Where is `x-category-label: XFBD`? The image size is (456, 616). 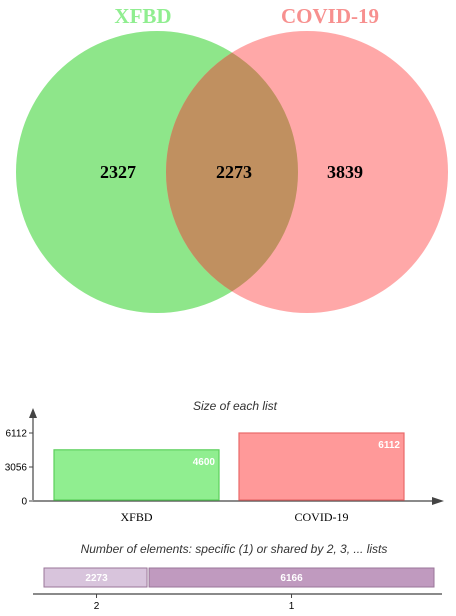
x-category-label: XFBD is located at coordinates (136, 517).